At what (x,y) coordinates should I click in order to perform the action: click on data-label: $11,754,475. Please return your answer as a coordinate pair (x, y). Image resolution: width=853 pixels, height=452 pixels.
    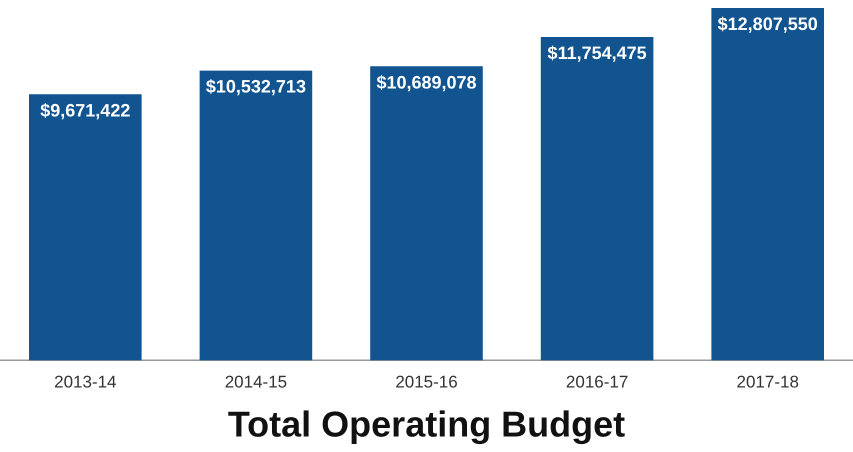
    Looking at the image, I should click on (597, 52).